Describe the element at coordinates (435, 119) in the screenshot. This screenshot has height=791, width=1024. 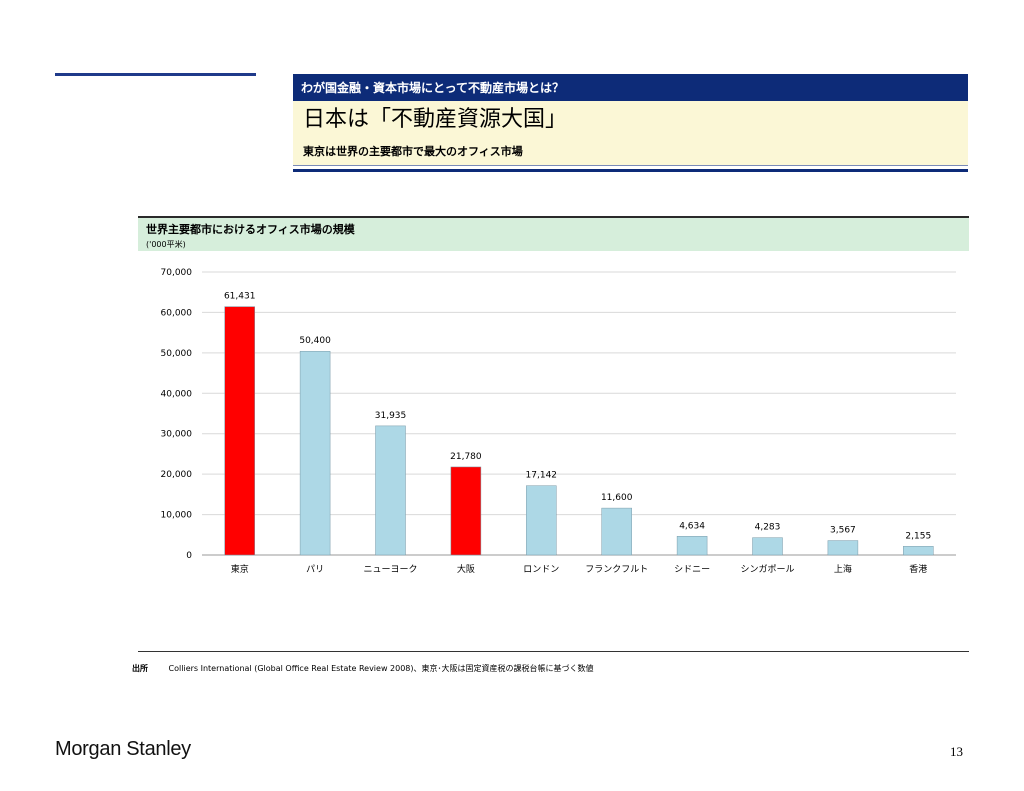
I see `page-title: 日本は「不動産資源大国」` at that location.